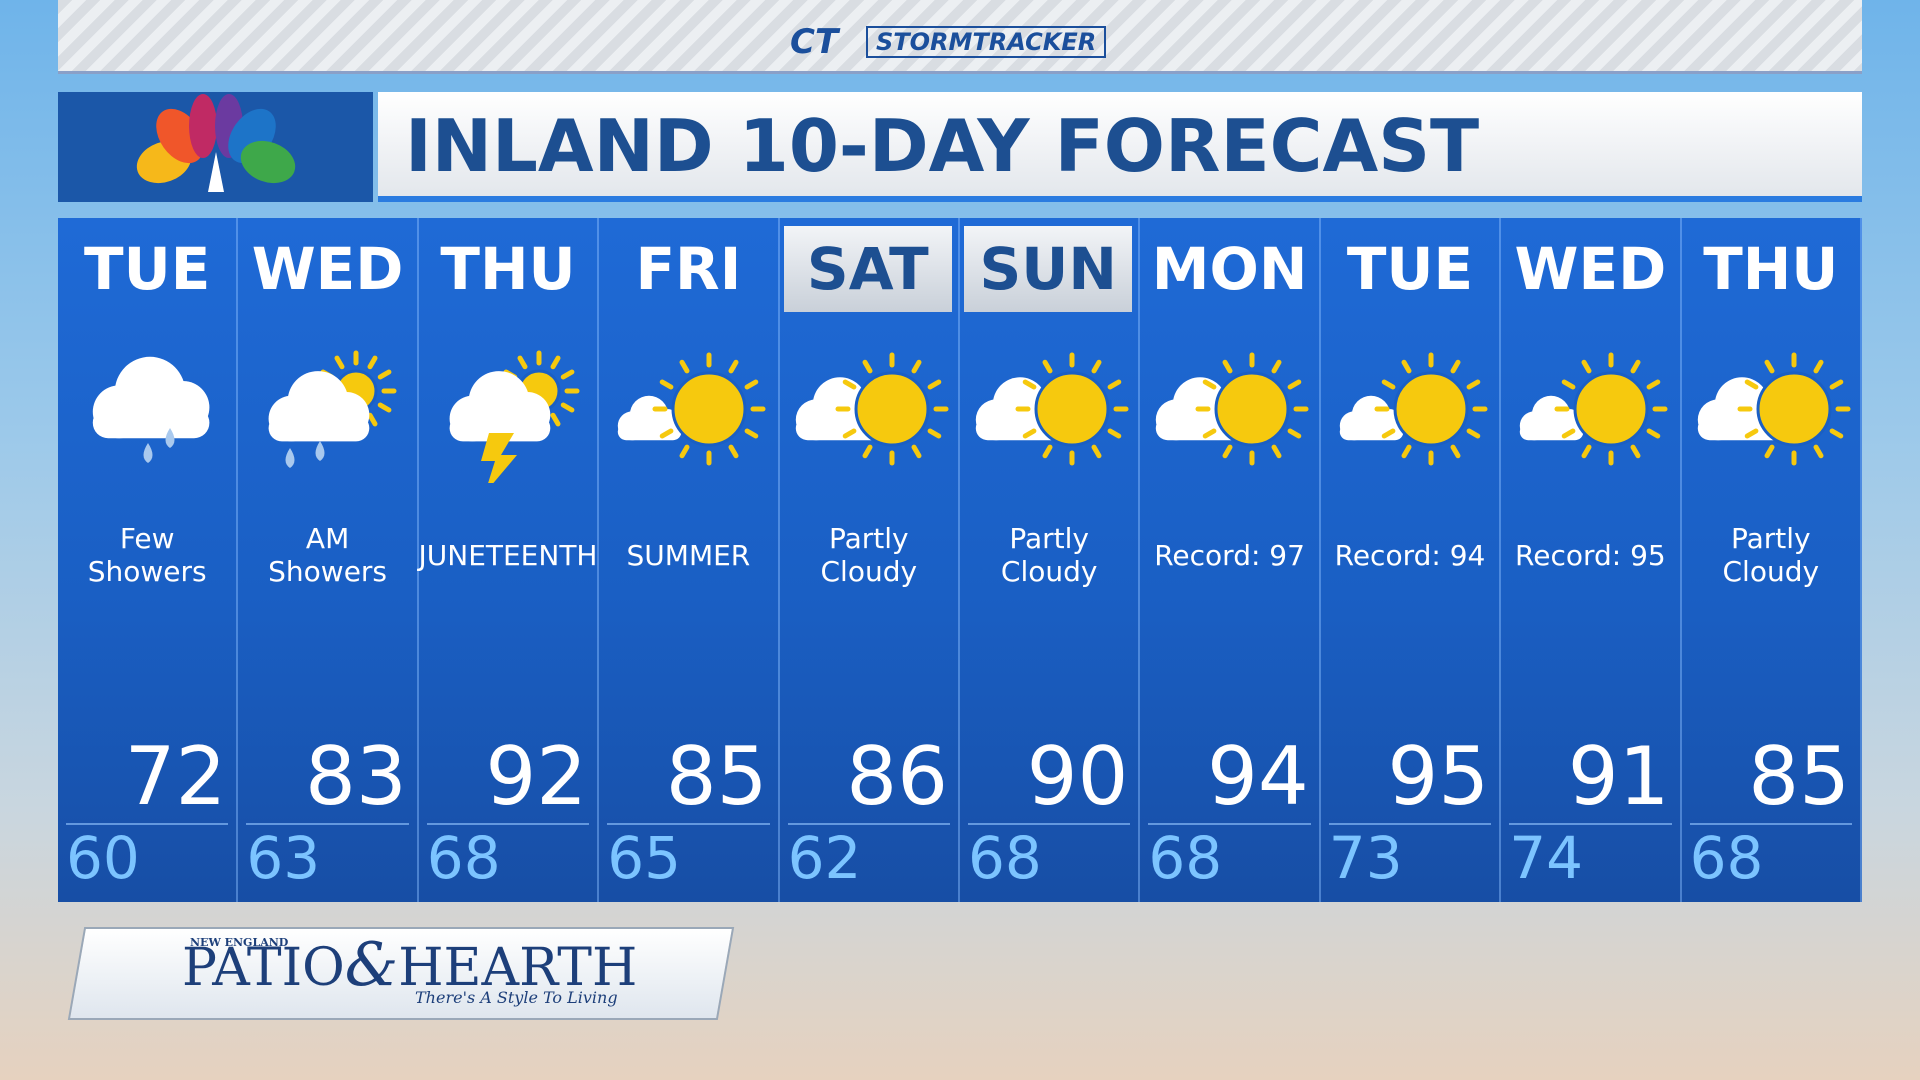 This screenshot has width=1920, height=1080. I want to click on condition: Record: 97, so click(1229, 555).